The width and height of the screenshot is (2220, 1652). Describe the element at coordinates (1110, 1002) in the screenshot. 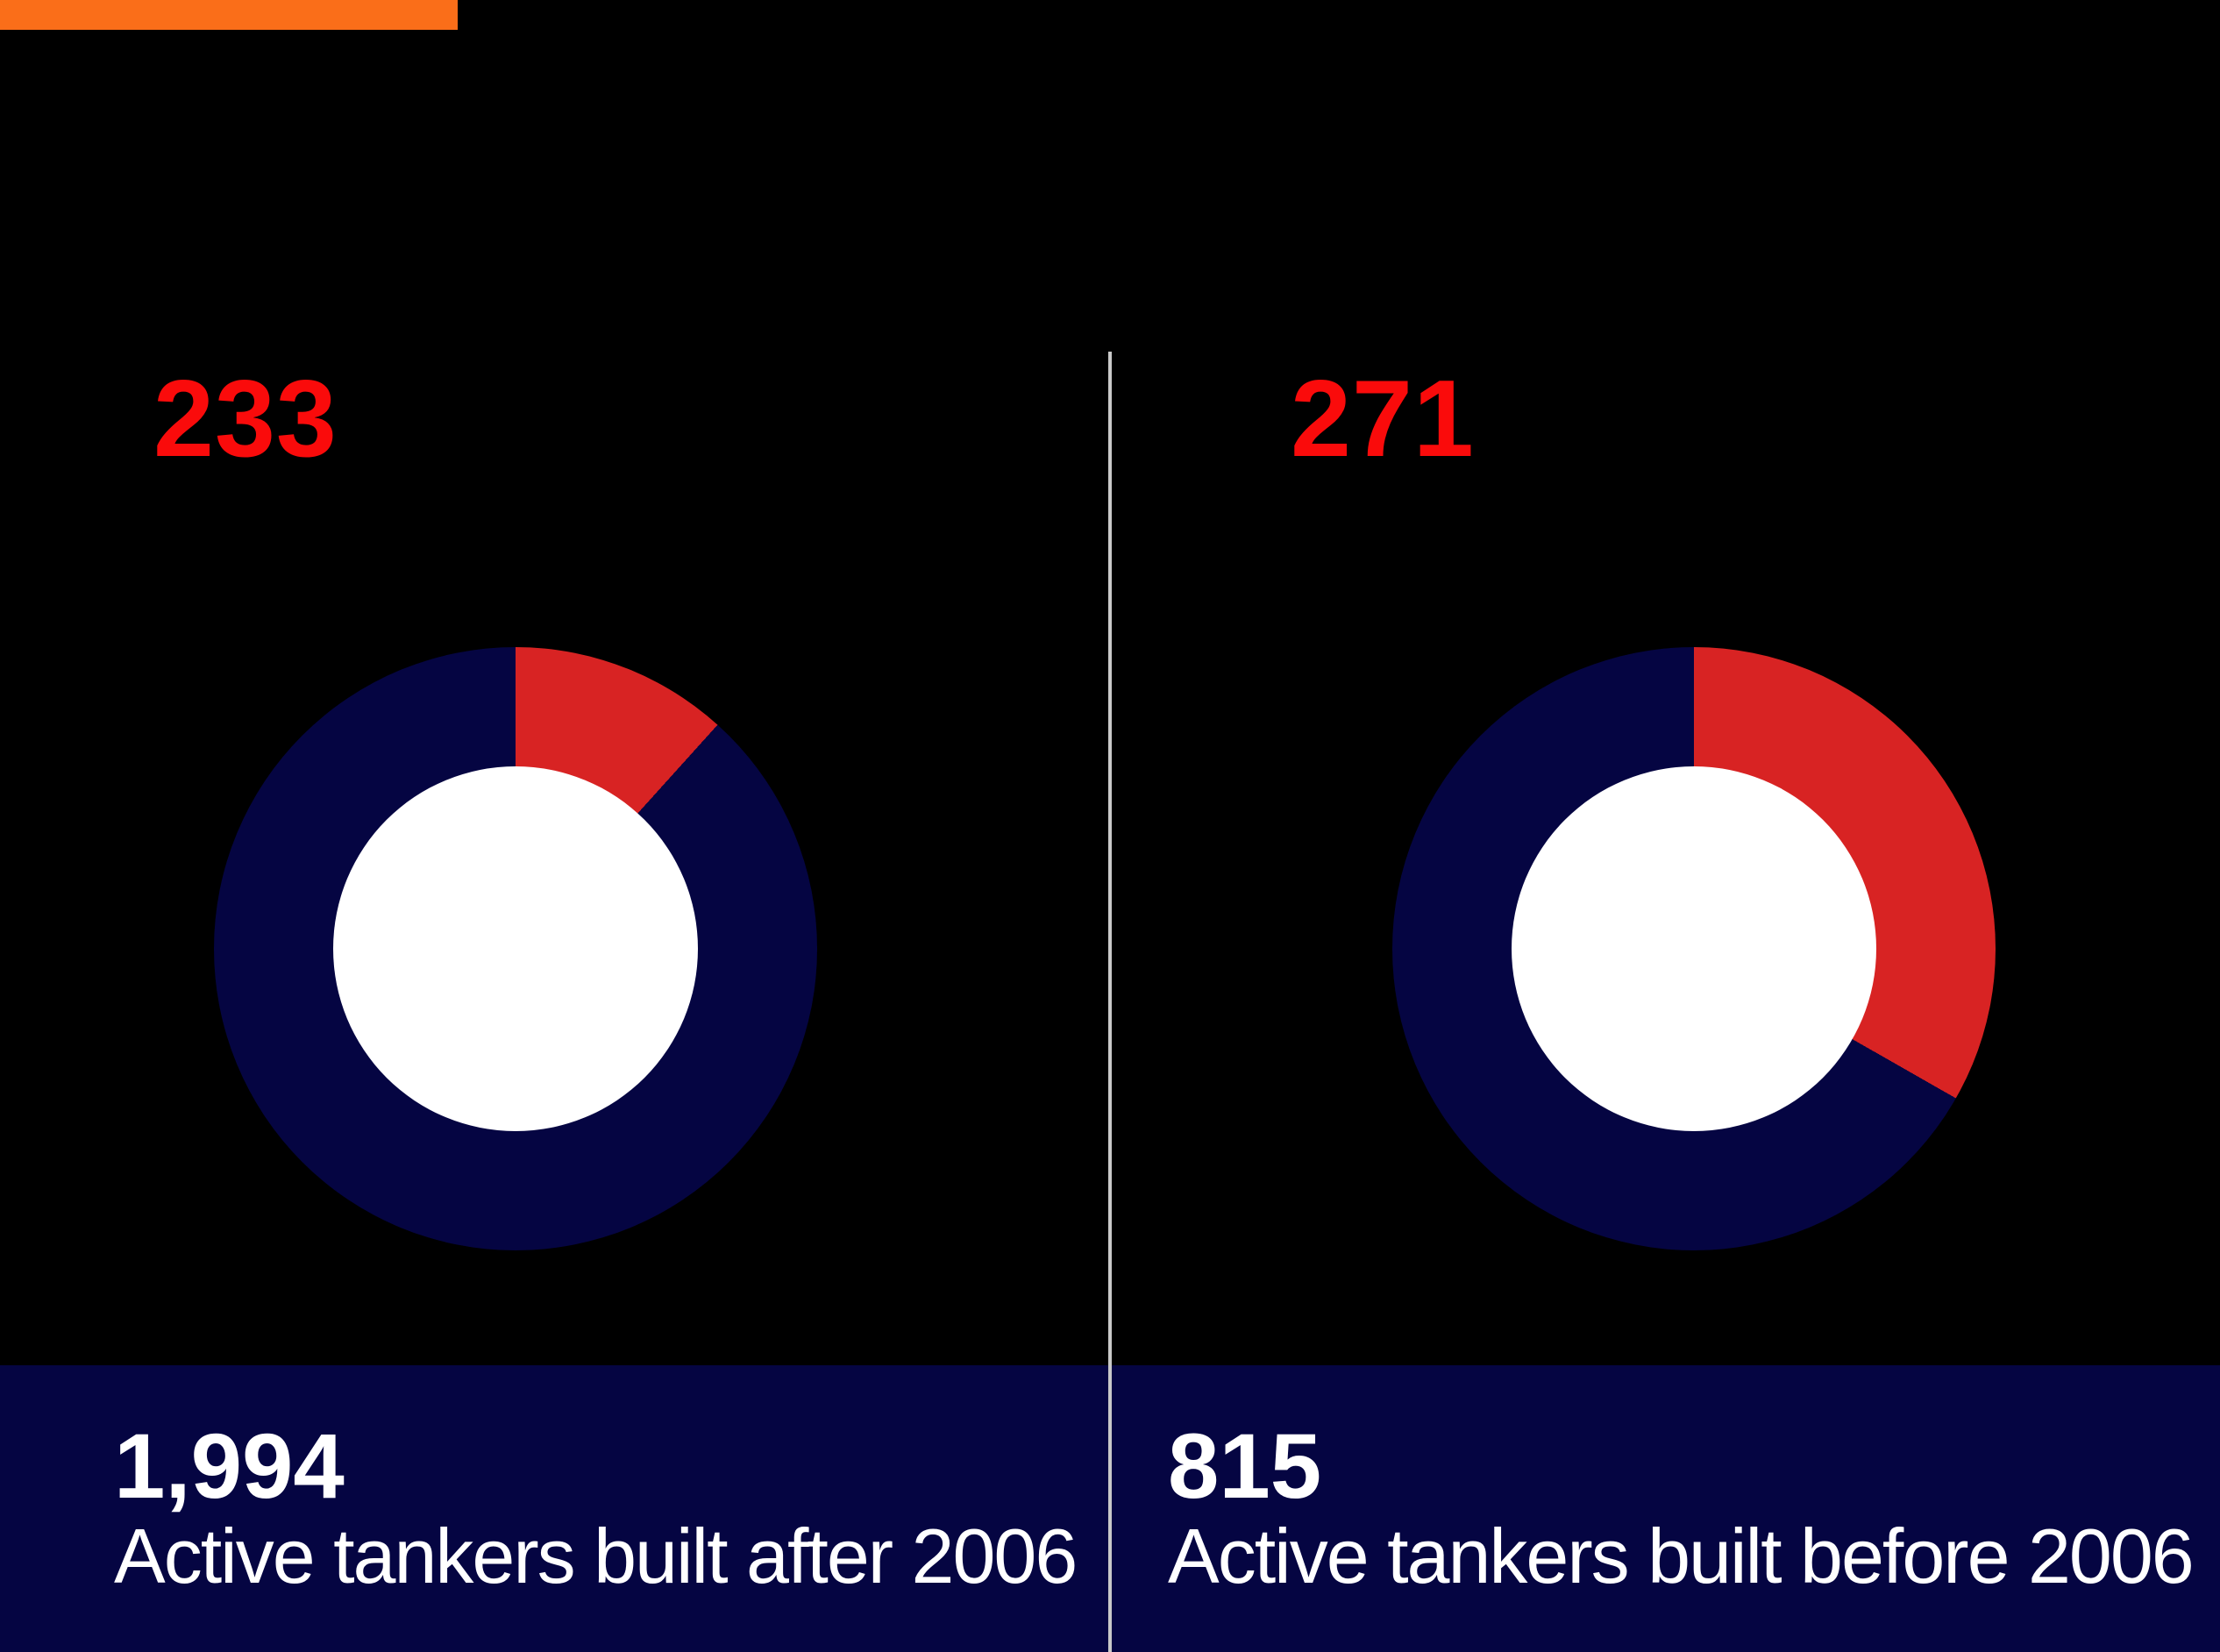

I see `divider-line` at that location.